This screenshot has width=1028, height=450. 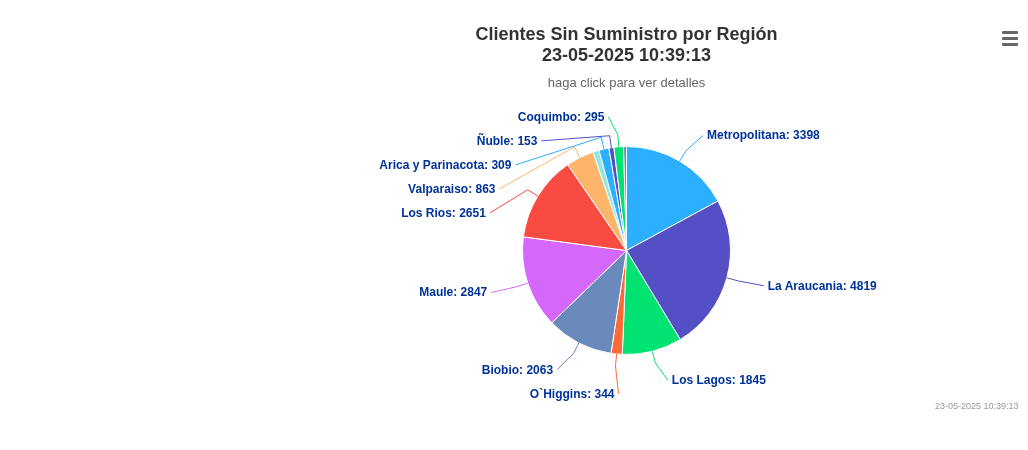 I want to click on text: 23-05-2025 10:39:13, so click(x=976, y=405).